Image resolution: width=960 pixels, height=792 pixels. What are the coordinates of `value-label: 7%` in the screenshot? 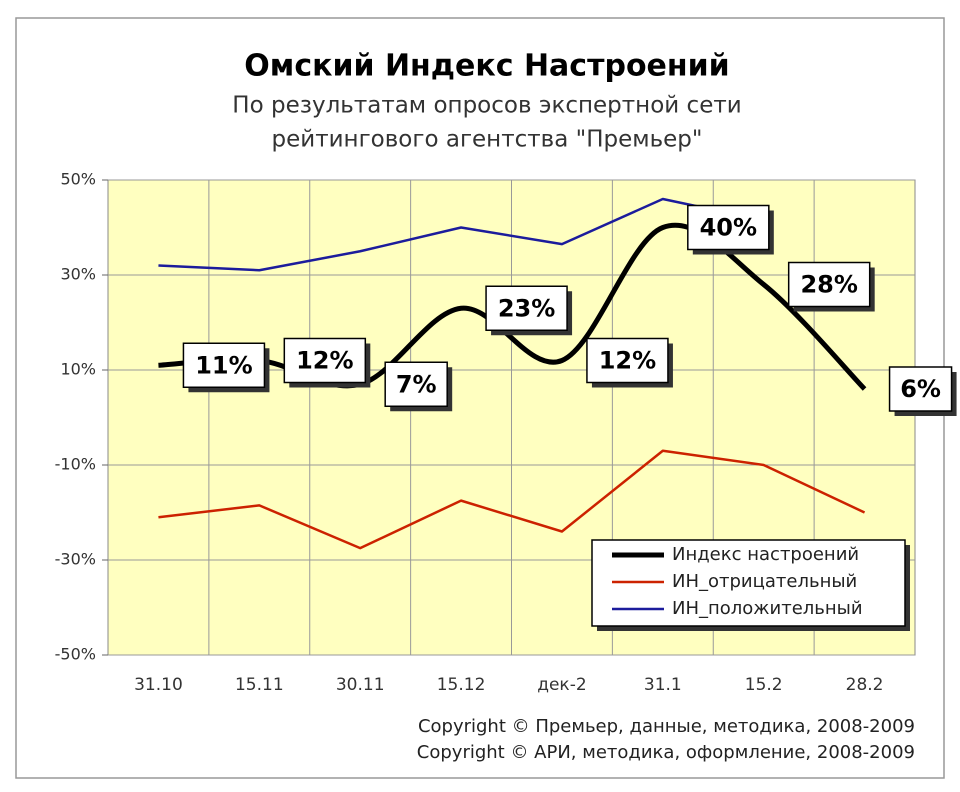 It's located at (416, 384).